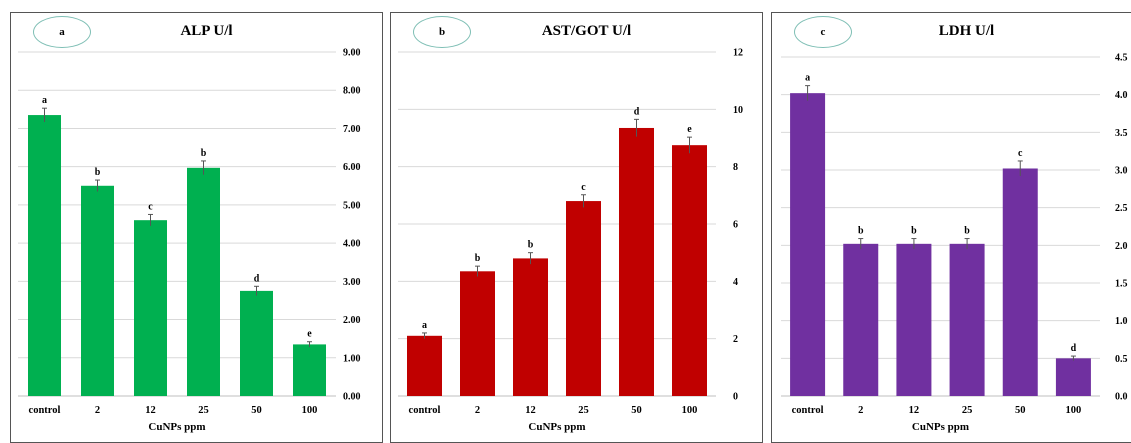  I want to click on y-tick-label: 1.00, so click(352, 358).